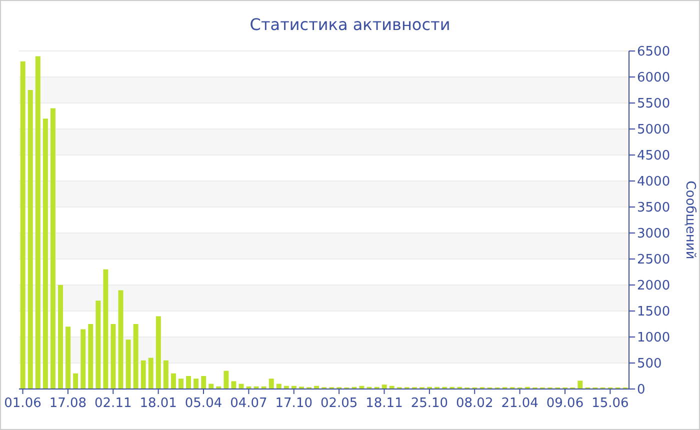 The height and width of the screenshot is (430, 700). What do you see at coordinates (158, 403) in the screenshot?
I see `x-tick-label: 18.01` at bounding box center [158, 403].